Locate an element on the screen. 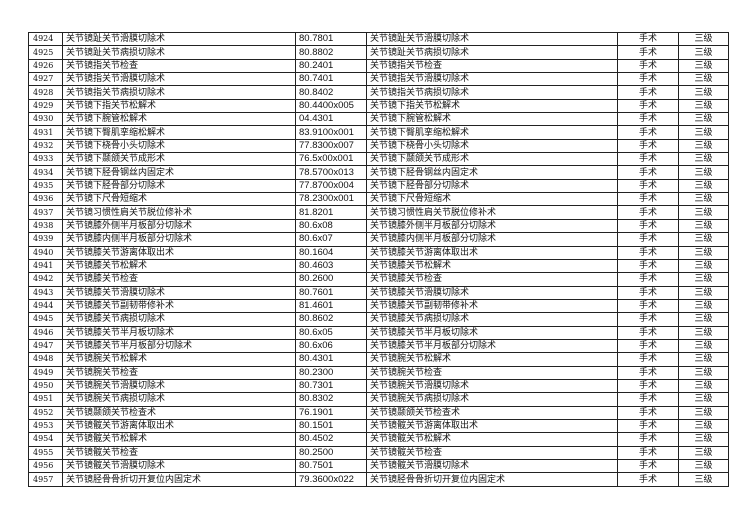 This screenshot has height=529, width=750. procedure-name-repeat-cell: 关节镜下臀肌挛缩松解术 is located at coordinates (492, 132).